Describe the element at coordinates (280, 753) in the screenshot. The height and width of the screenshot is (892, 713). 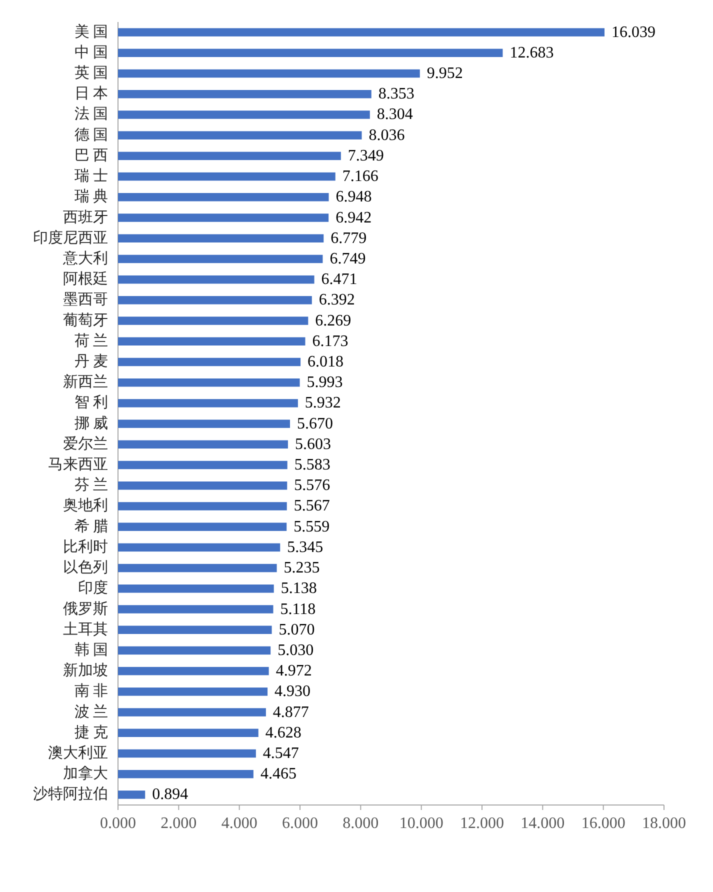
I see `data-label: 4.547` at that location.